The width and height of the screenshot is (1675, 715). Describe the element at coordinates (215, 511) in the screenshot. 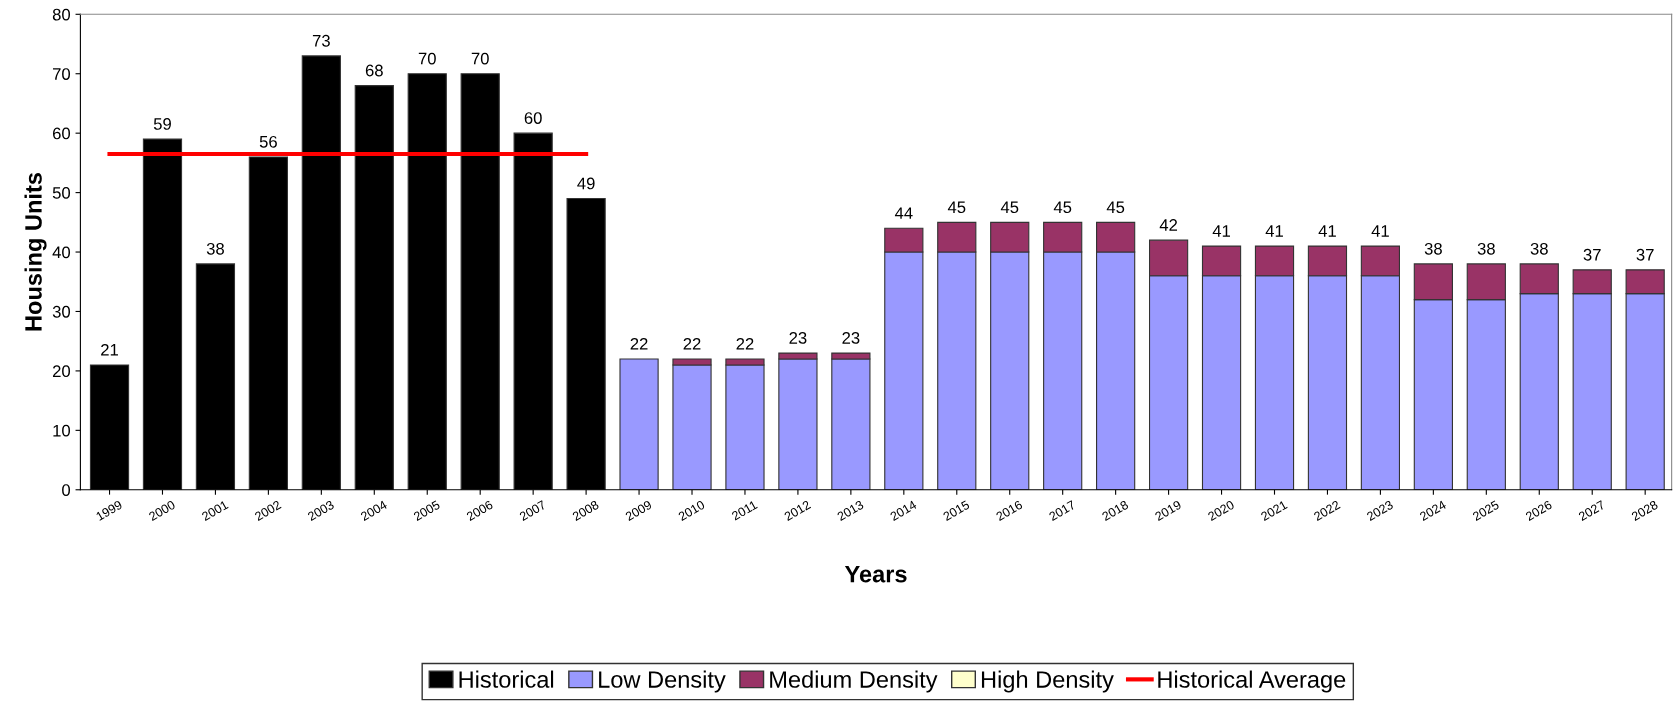

I see `x-tick-label: 2001` at that location.